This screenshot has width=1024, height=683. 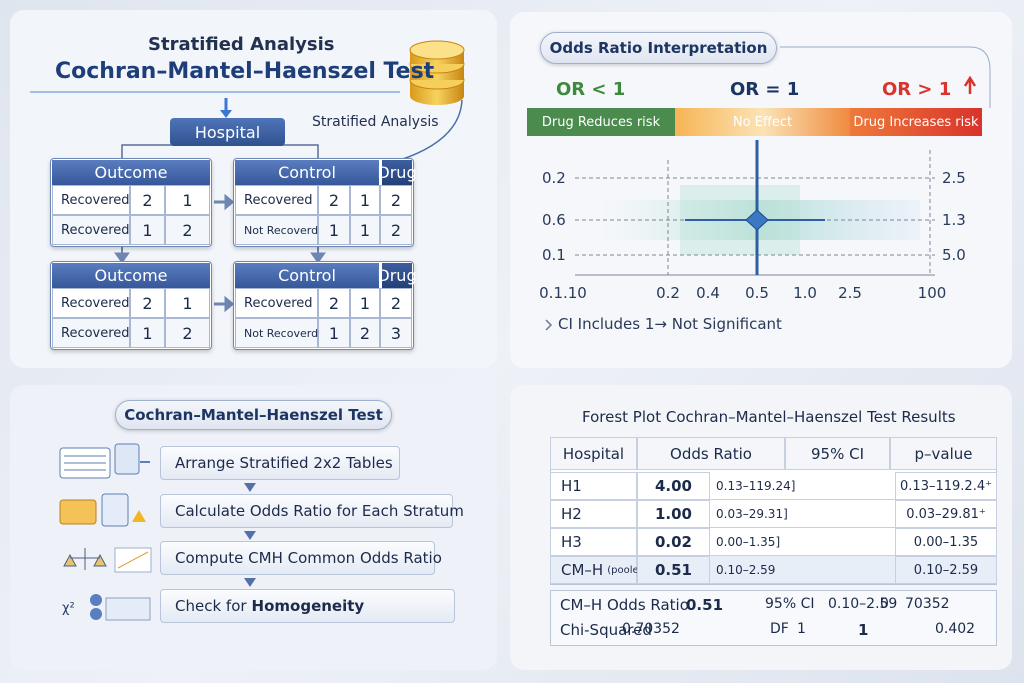 What do you see at coordinates (226, 114) in the screenshot?
I see `arrow-head` at bounding box center [226, 114].